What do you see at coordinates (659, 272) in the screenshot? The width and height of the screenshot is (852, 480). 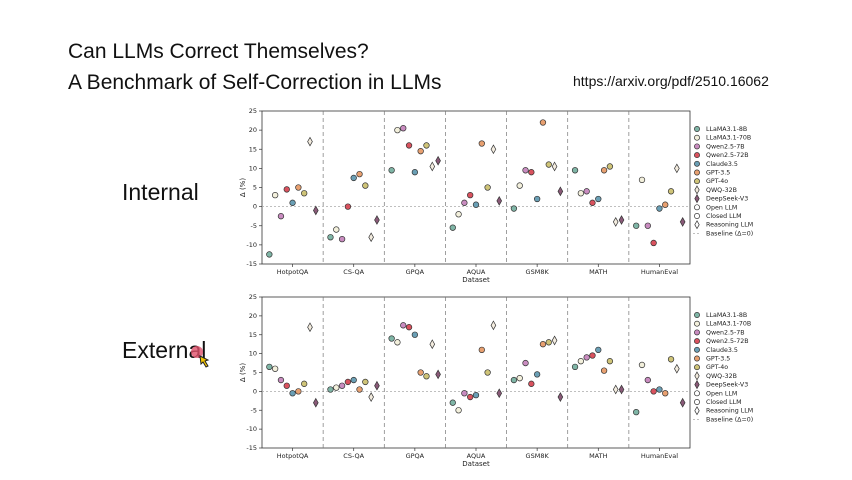 I see `x-tick-label: HumanEval` at bounding box center [659, 272].